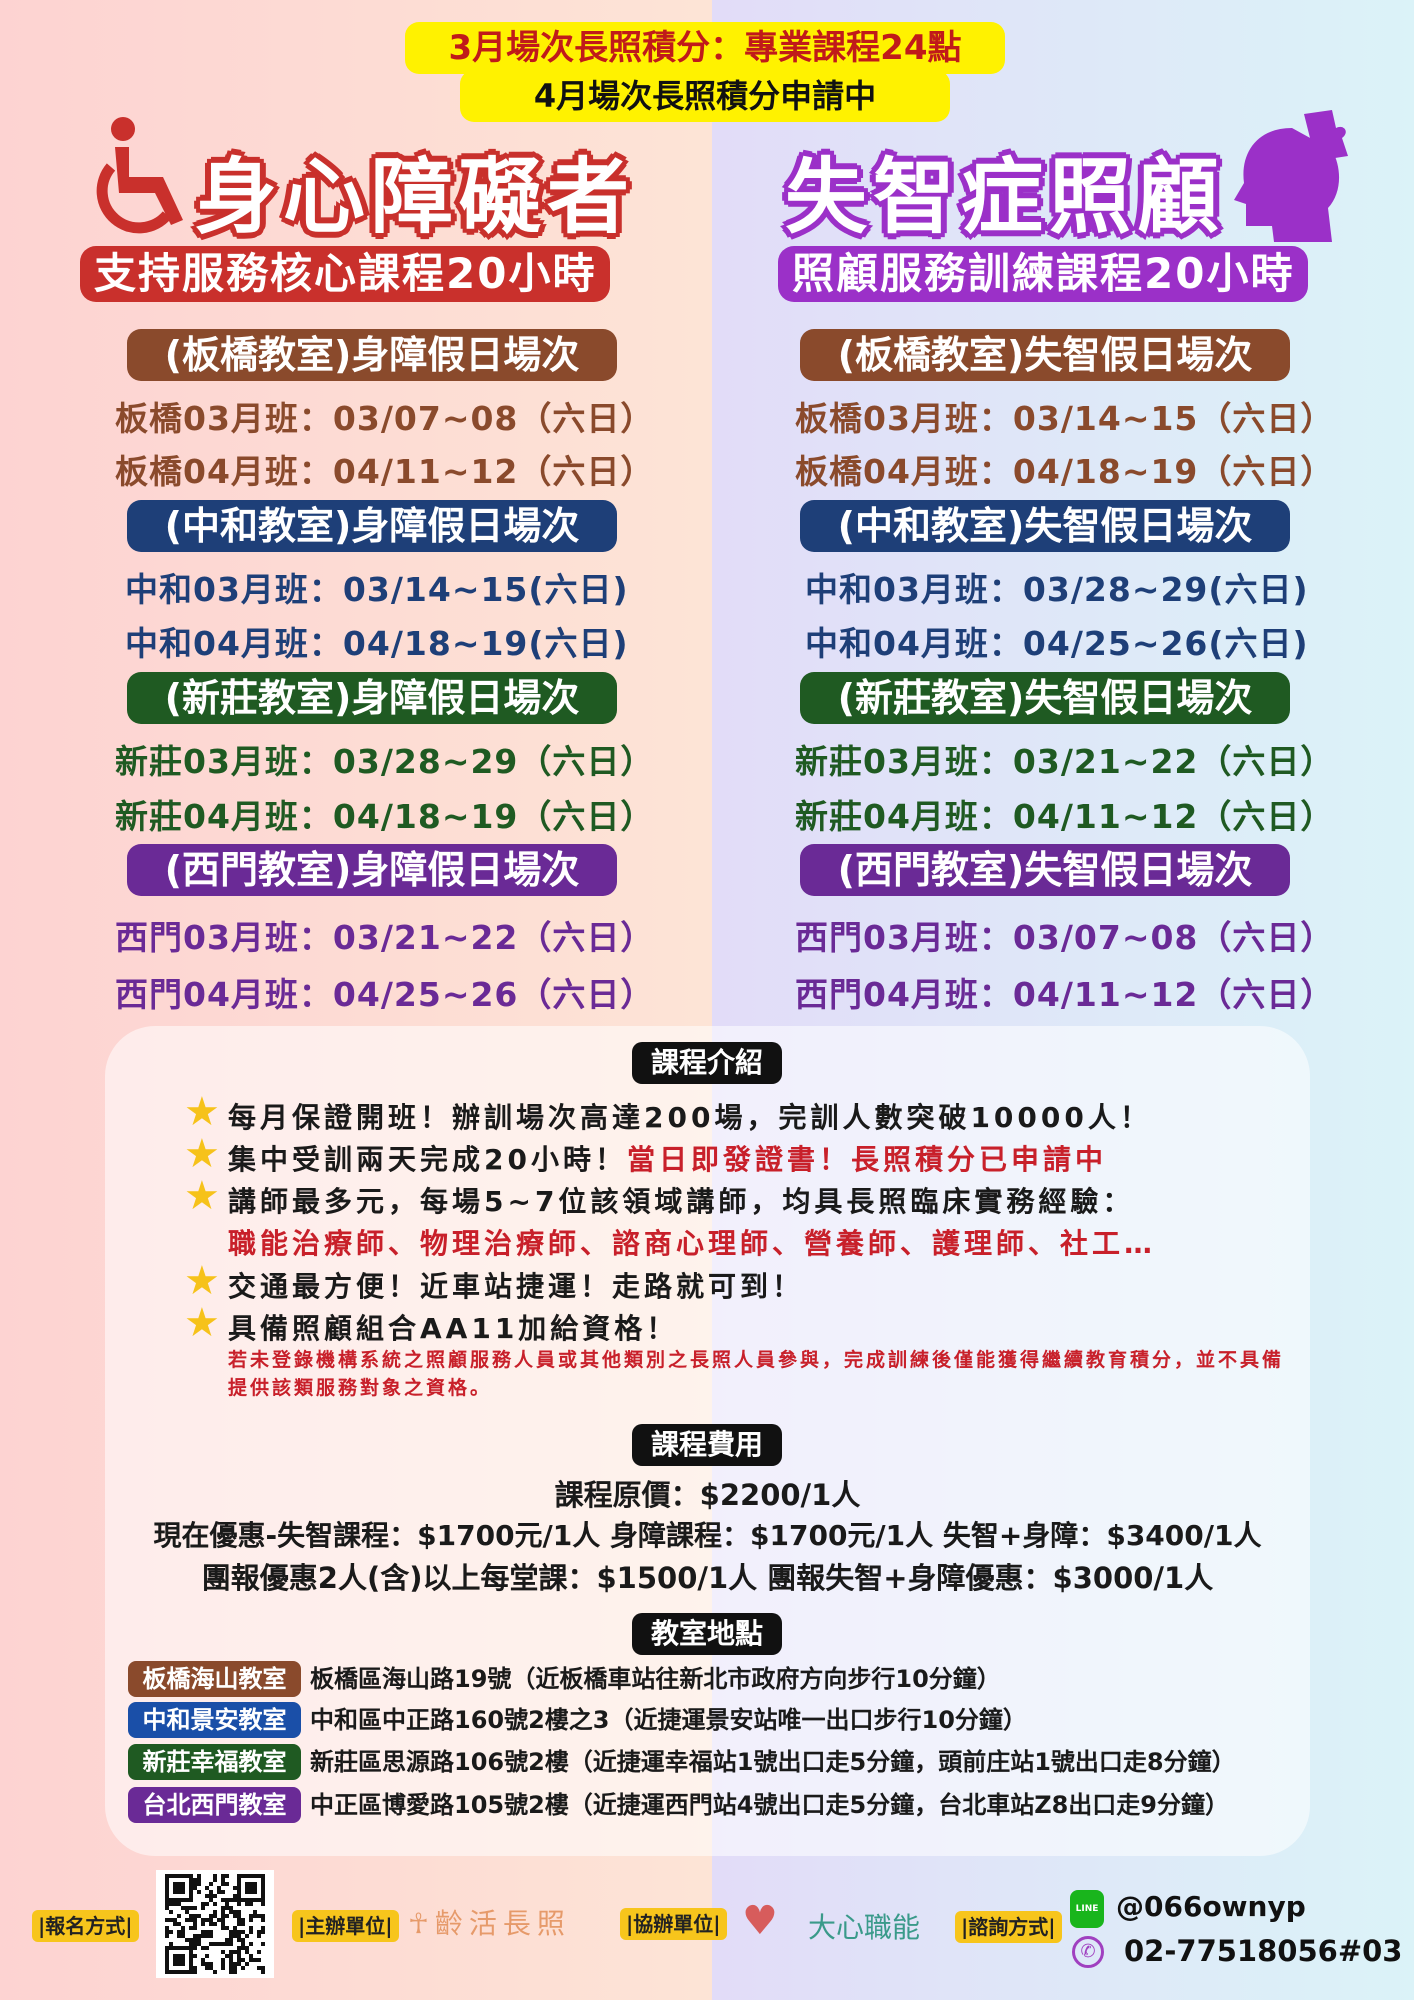 The image size is (1414, 2000). Describe the element at coordinates (681, 1201) in the screenshot. I see `intro-bullet: 講師最多元，每場5~7位該領域講師，均具長照臨床實務經驗：` at that location.